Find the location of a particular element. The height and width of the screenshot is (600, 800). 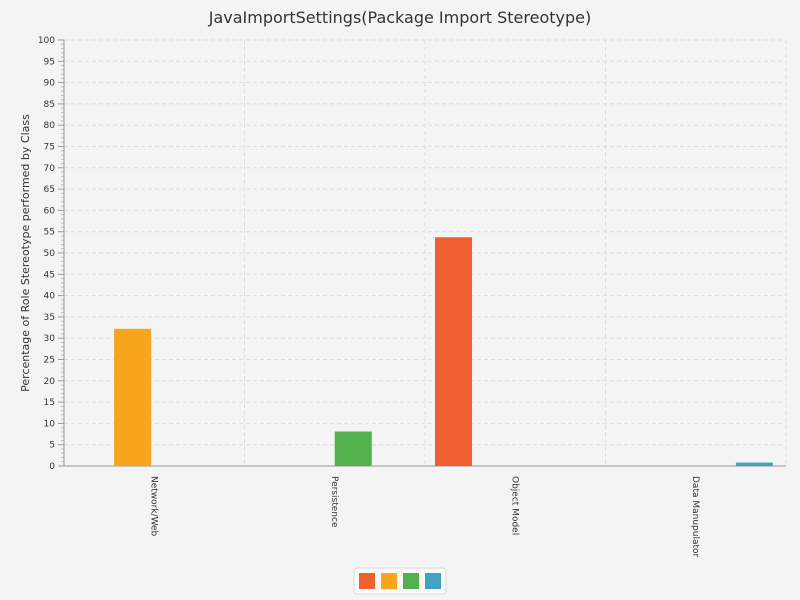

x-tick-label: Network/Web is located at coordinates (153, 506).